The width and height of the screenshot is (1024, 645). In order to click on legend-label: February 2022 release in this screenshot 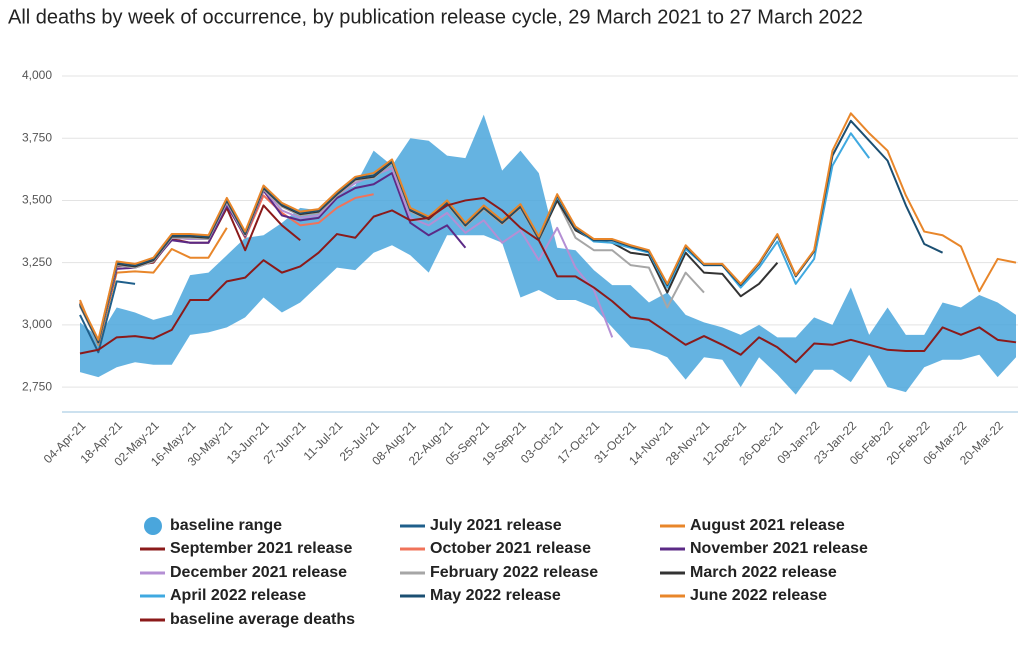, I will do `click(514, 572)`.